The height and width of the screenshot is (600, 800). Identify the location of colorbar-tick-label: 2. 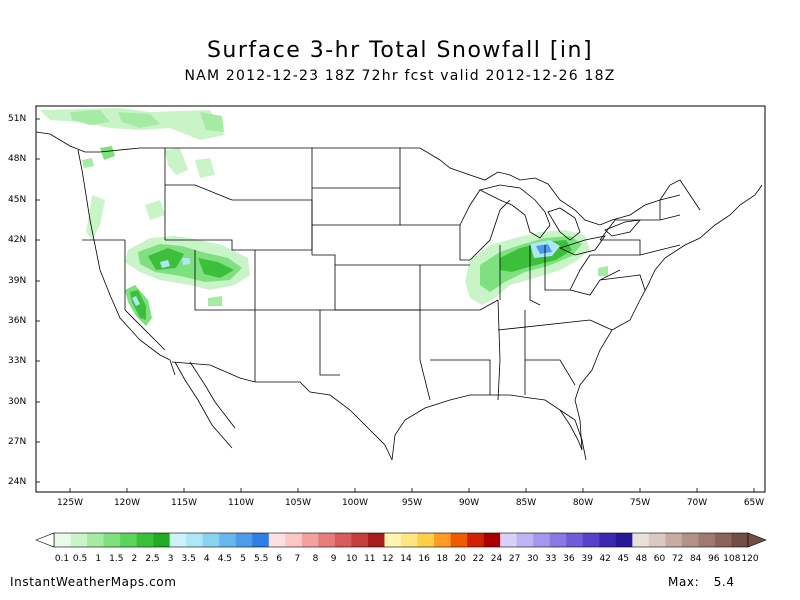
(134, 559).